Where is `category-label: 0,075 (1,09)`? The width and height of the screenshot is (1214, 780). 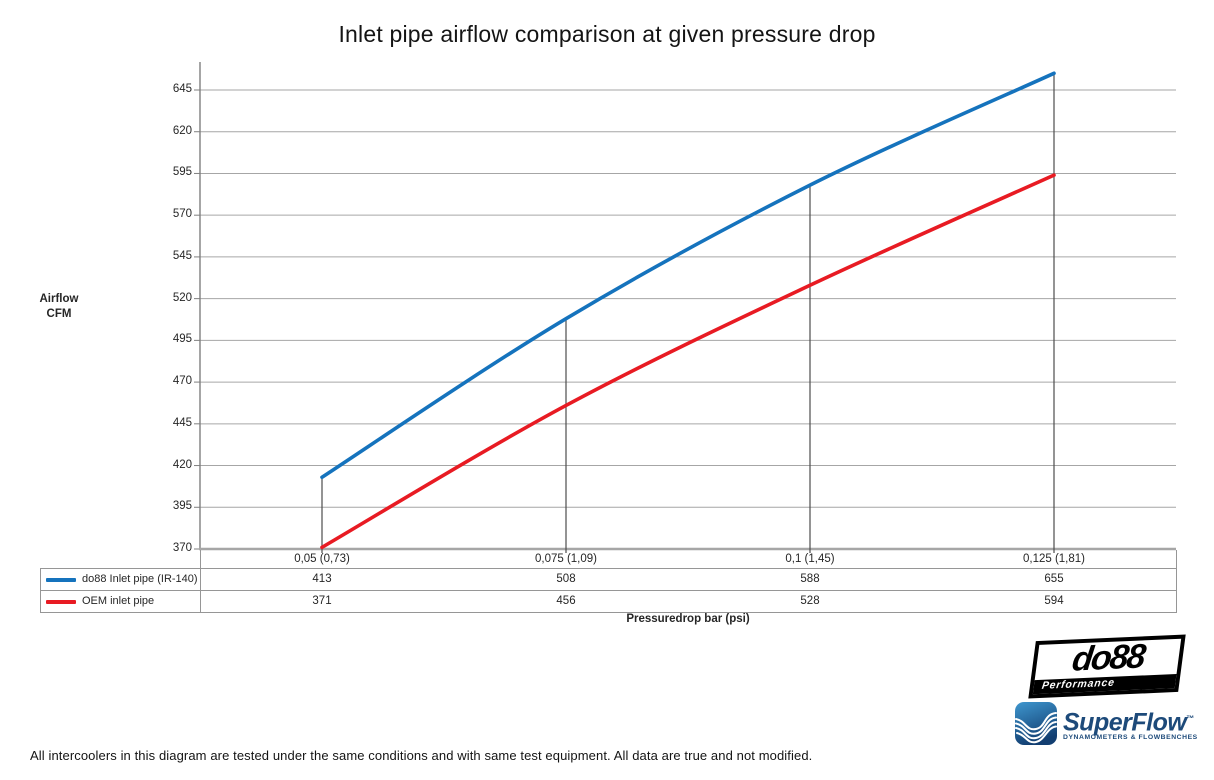
category-label: 0,075 (1,09) is located at coordinates (565, 559).